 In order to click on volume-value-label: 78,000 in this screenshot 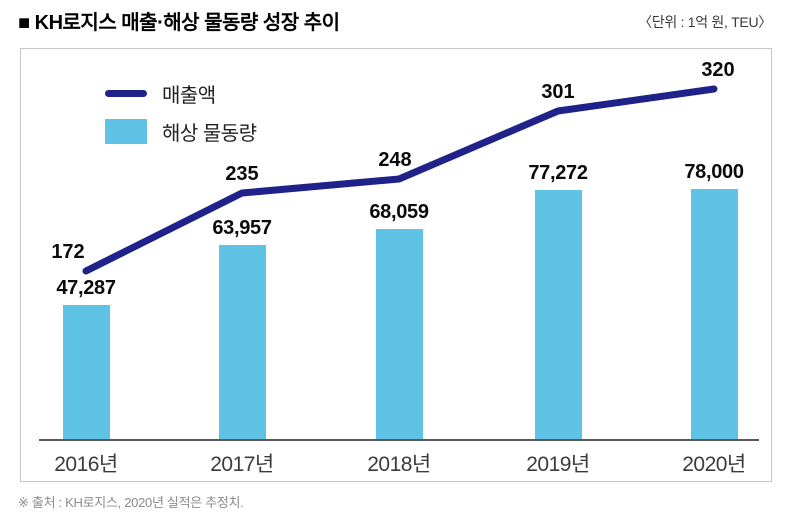, I will do `click(714, 172)`.